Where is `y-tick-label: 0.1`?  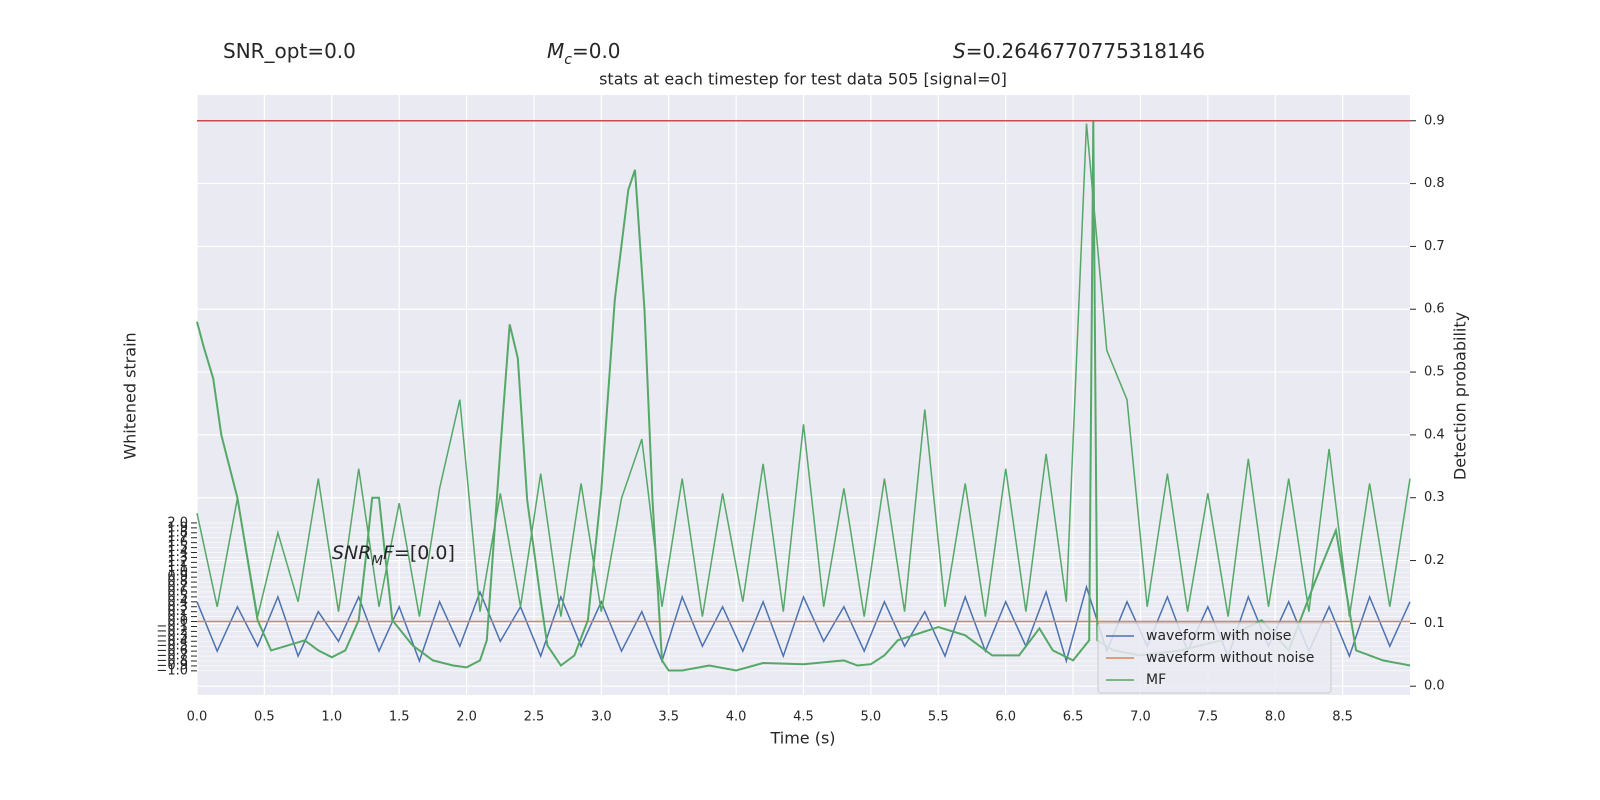 y-tick-label: 0.1 is located at coordinates (177, 616).